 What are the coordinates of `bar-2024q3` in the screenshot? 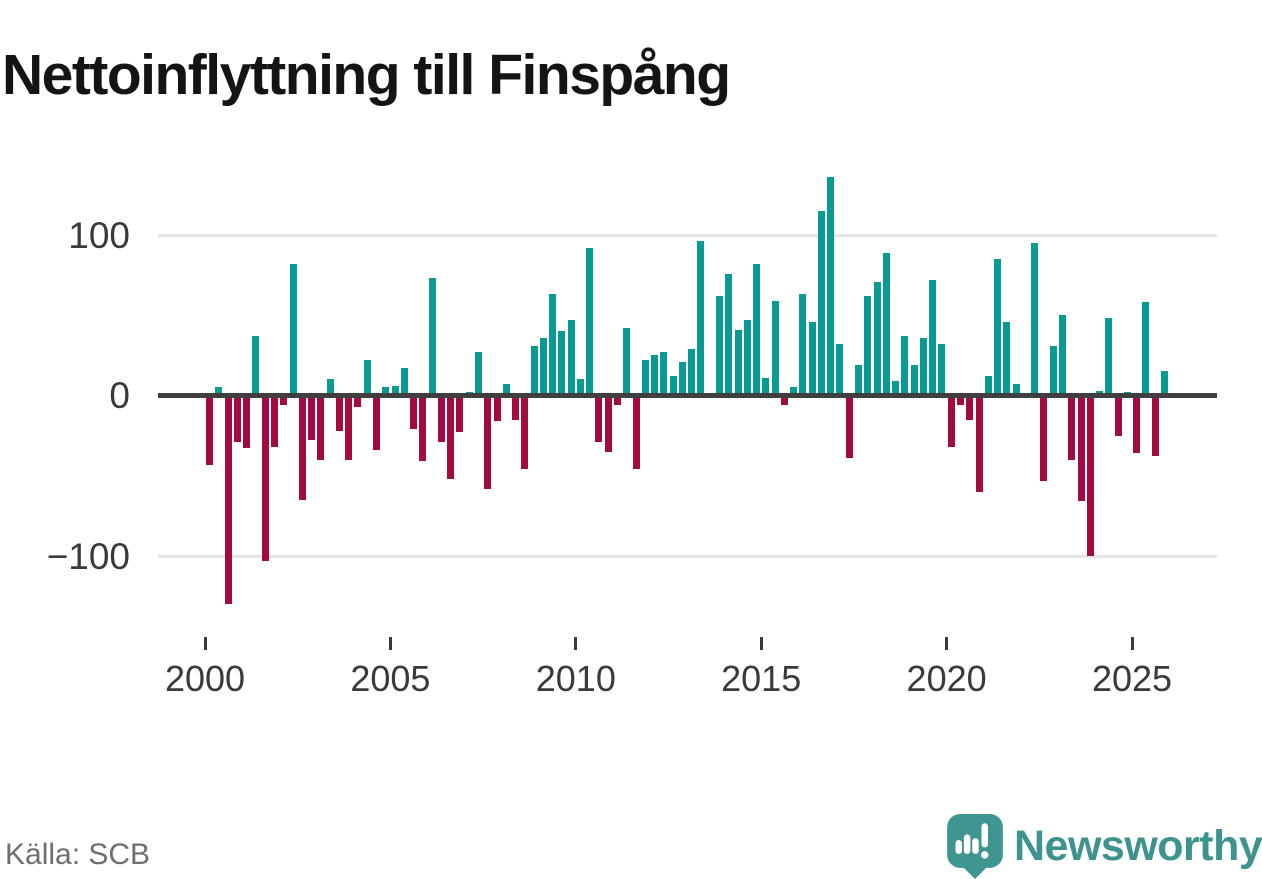 It's located at (1118, 415).